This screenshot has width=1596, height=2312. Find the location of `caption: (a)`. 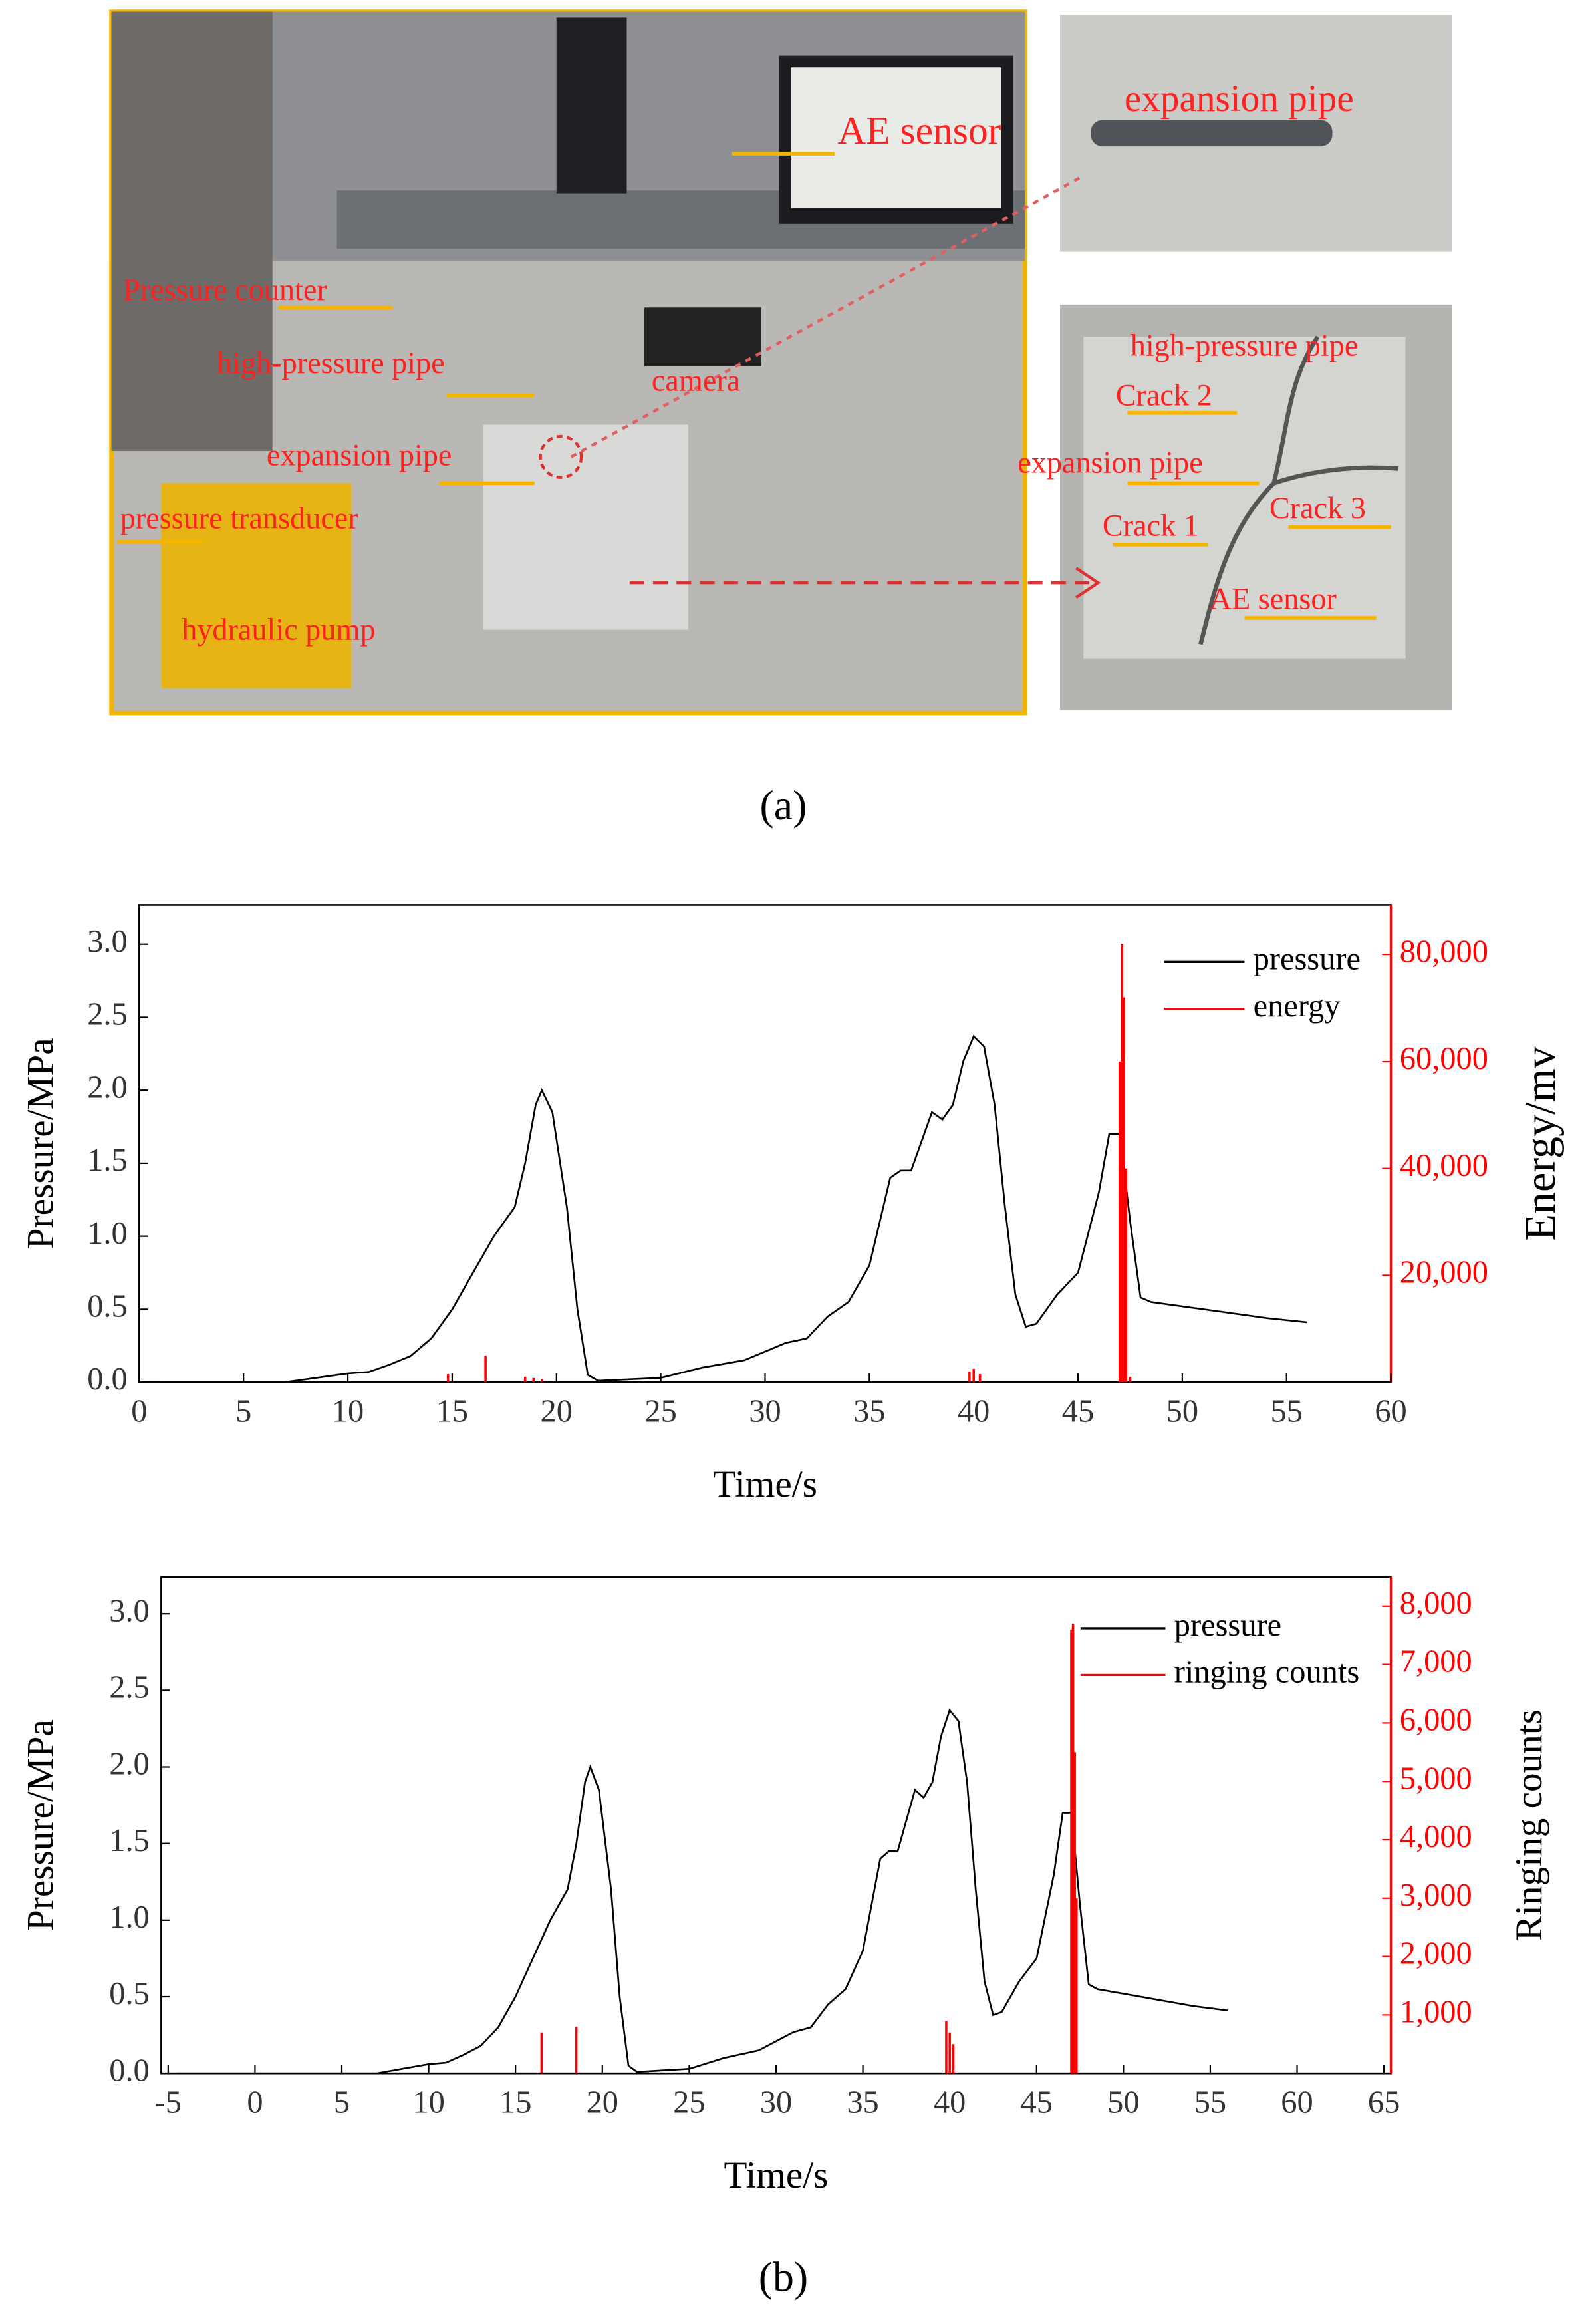

caption: (a) is located at coordinates (783, 805).